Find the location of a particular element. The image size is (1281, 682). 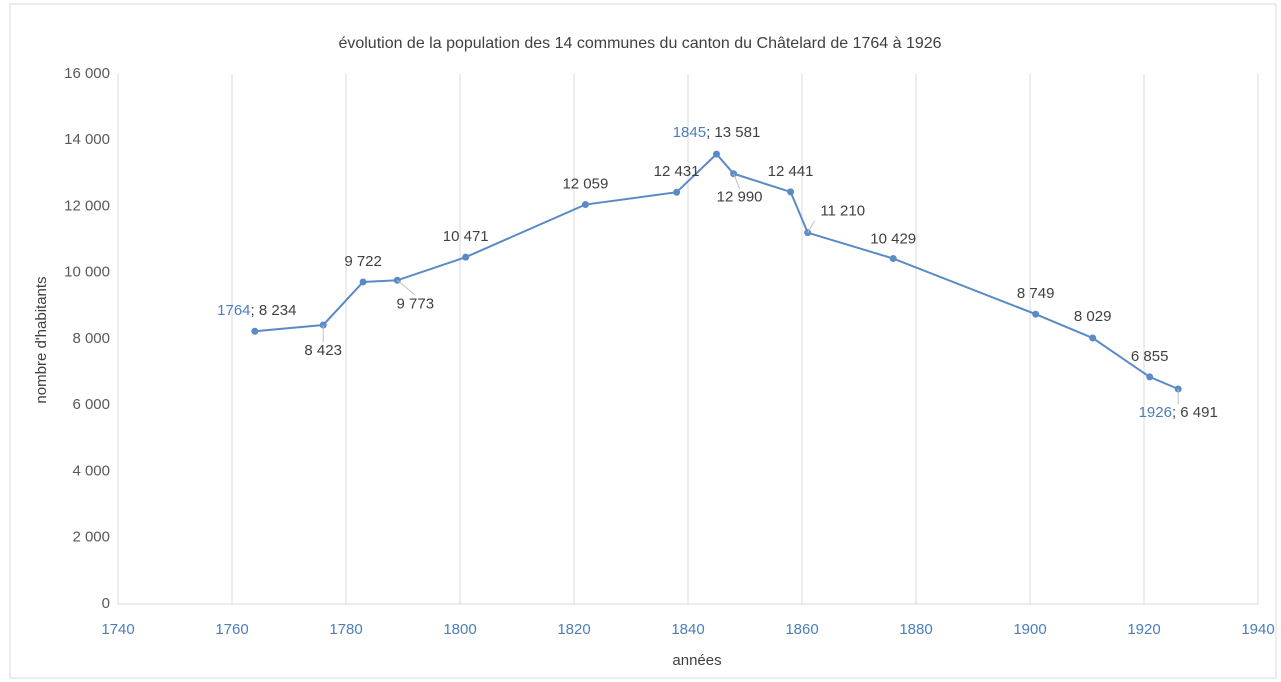

data-label-value: 10 471 is located at coordinates (466, 236).